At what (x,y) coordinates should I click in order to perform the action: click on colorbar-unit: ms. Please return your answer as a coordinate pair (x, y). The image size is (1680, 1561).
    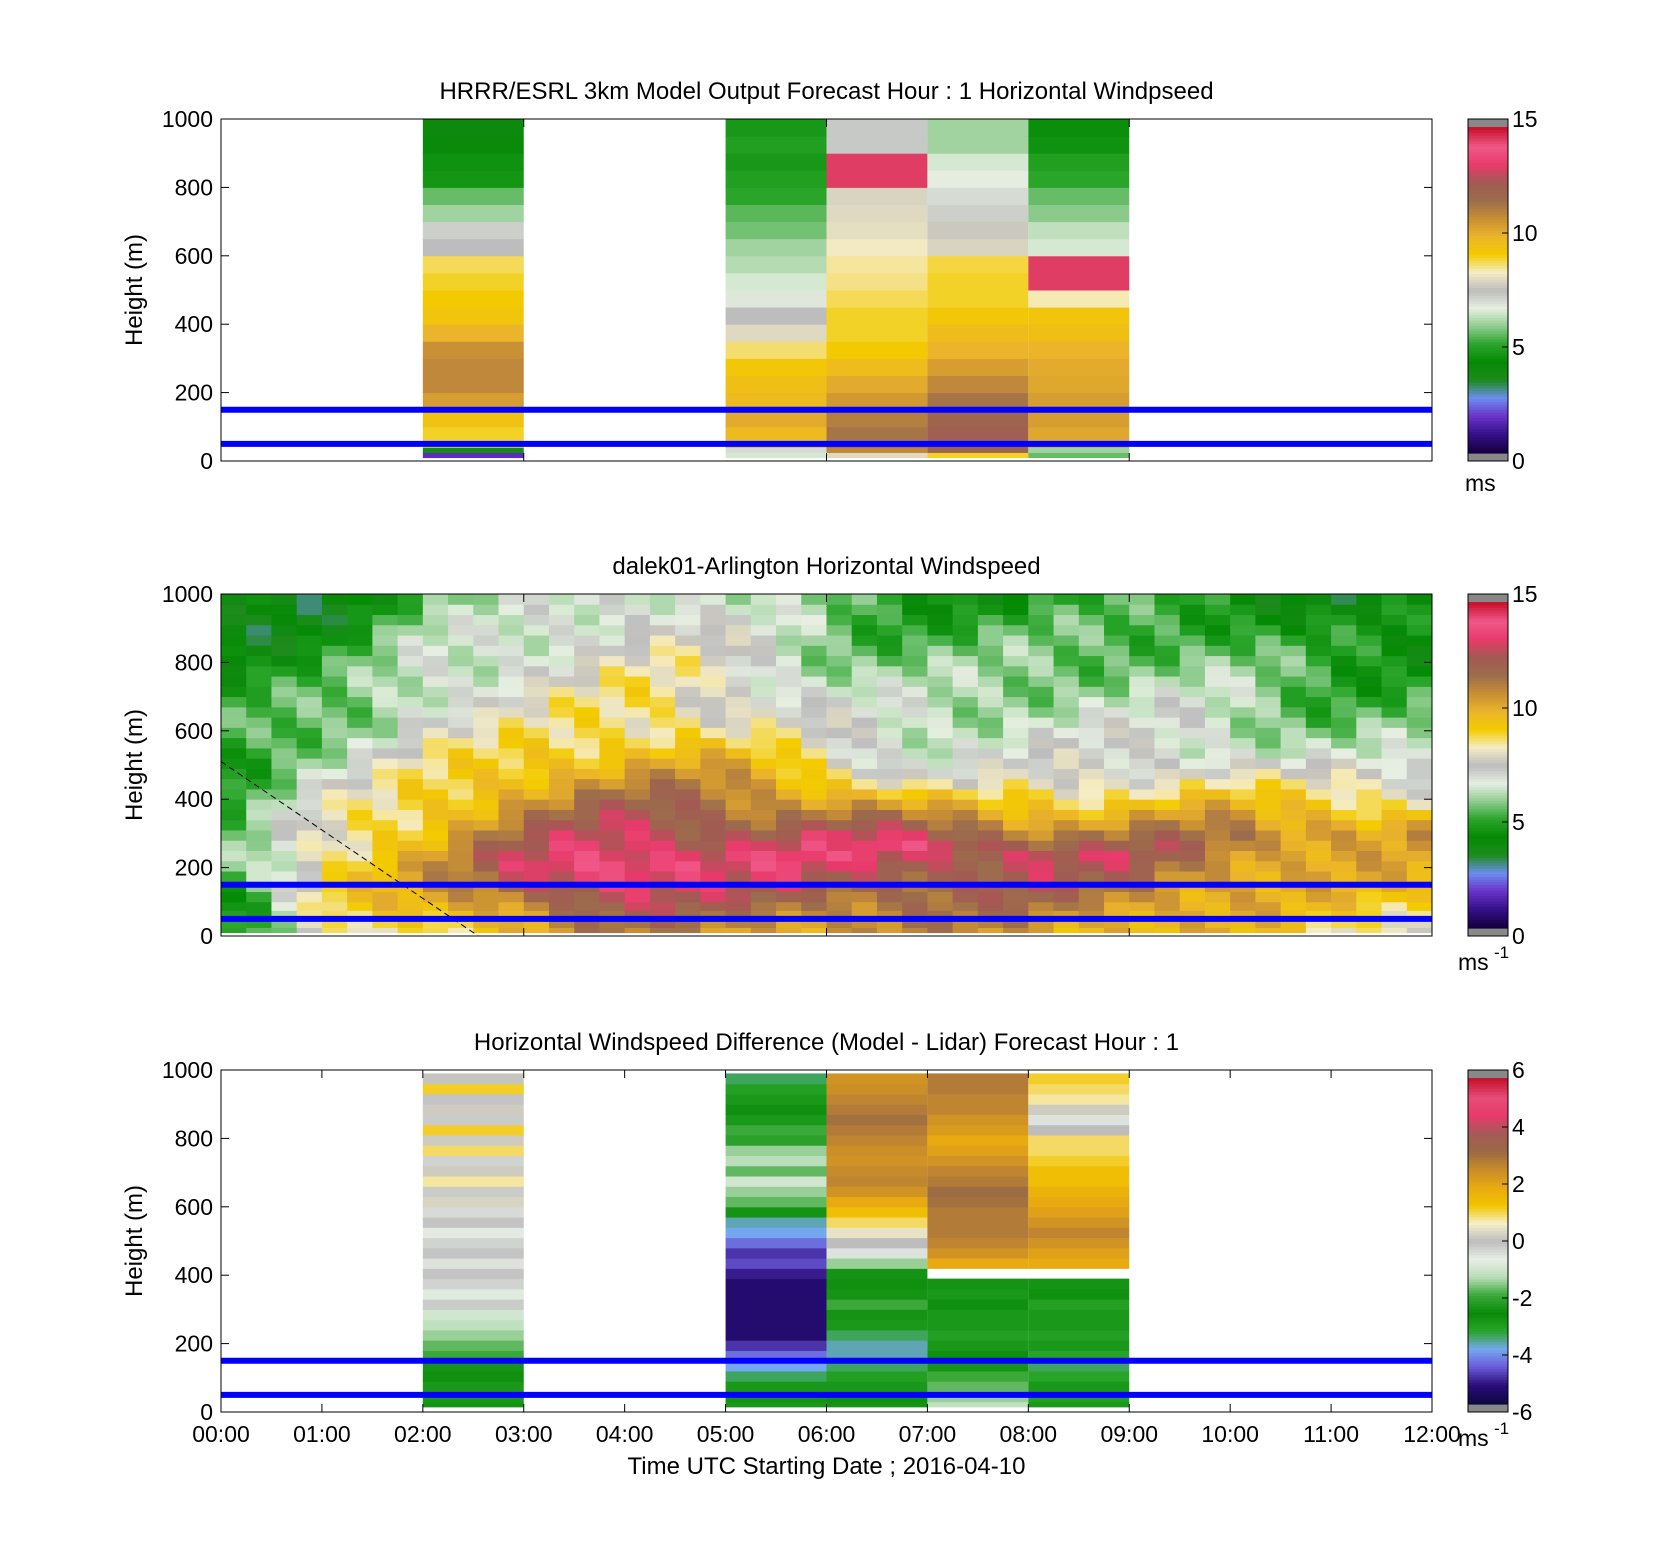
    Looking at the image, I should click on (1473, 962).